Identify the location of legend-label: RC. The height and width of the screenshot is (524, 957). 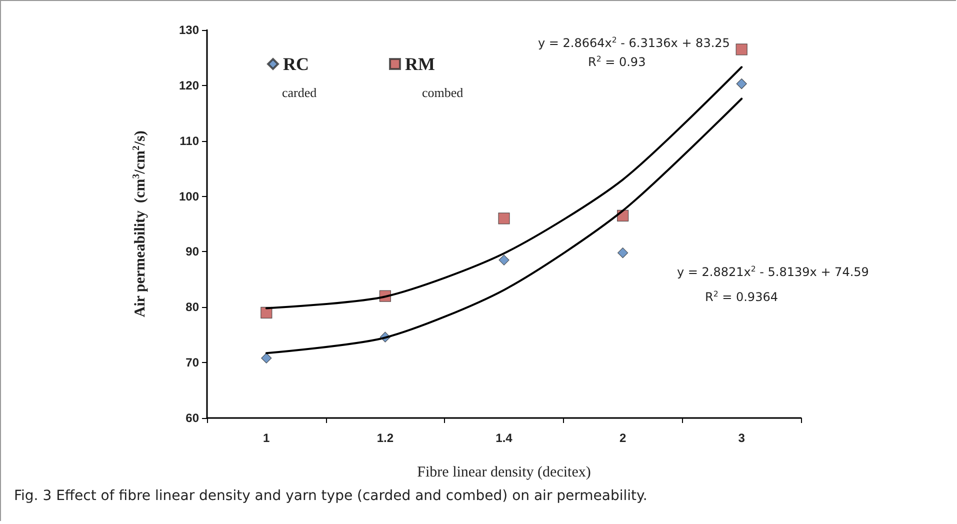
(296, 64).